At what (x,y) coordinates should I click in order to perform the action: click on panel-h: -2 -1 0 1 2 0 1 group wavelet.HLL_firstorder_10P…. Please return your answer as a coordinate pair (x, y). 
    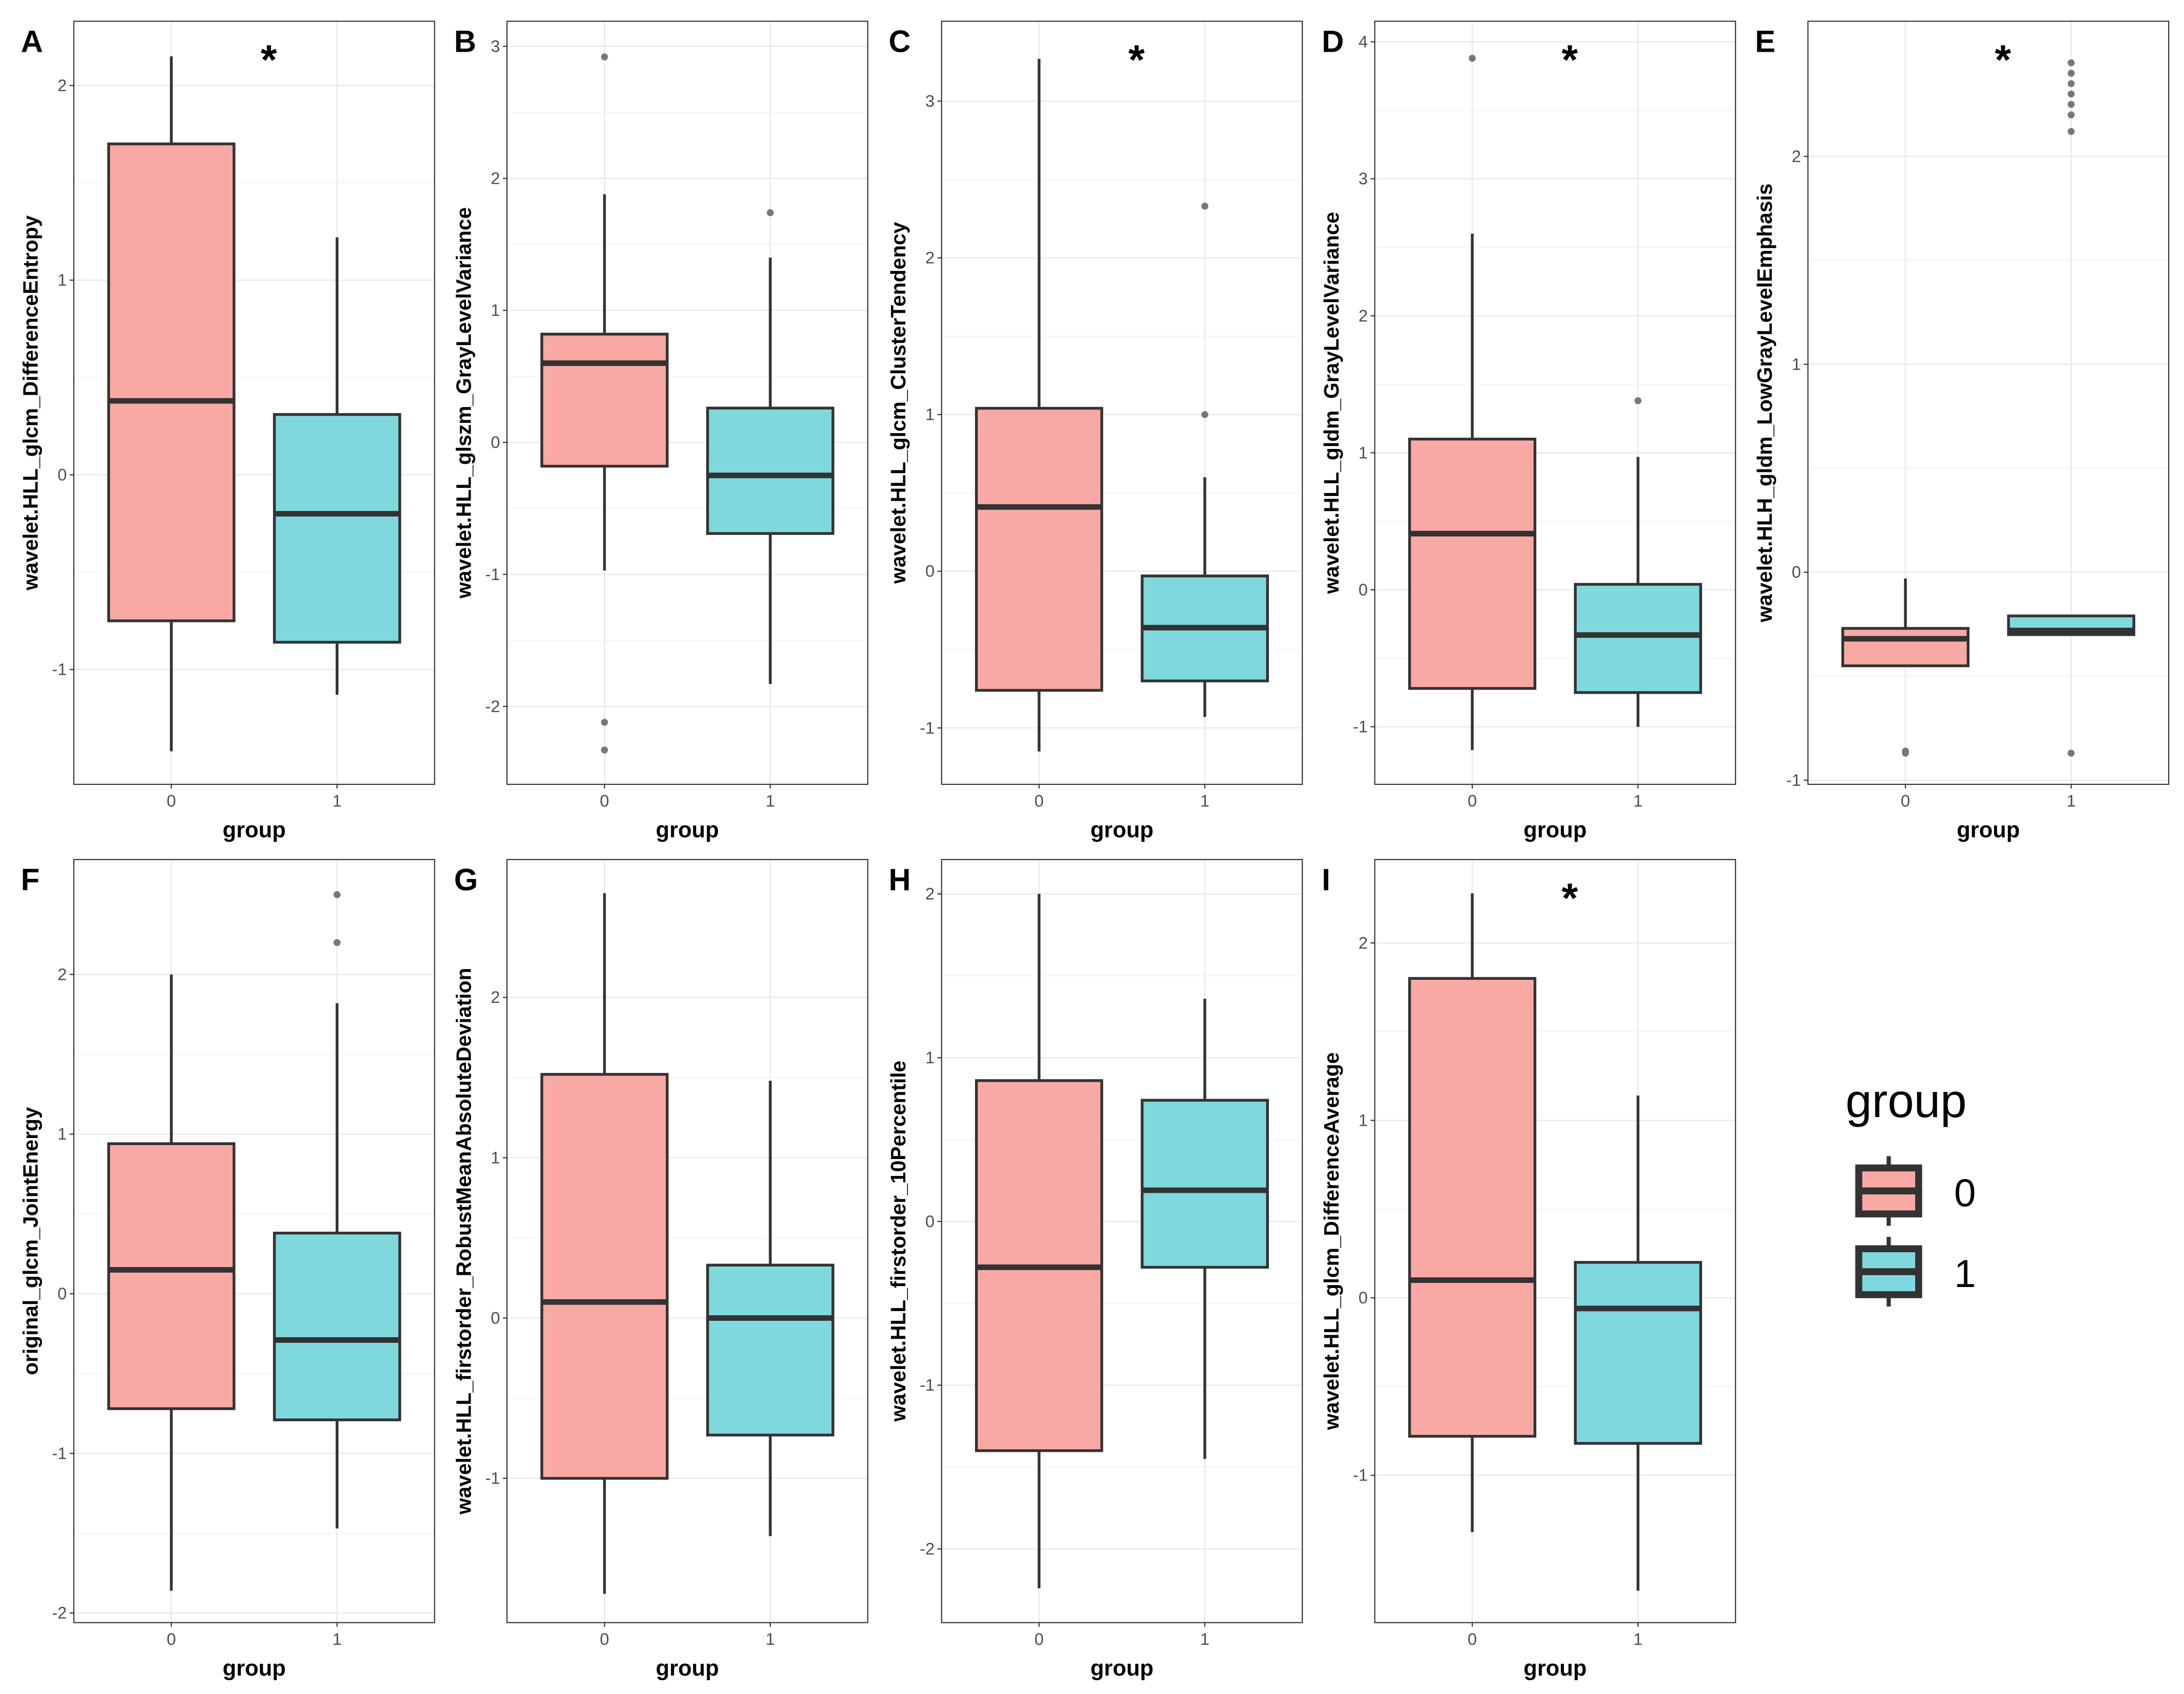
    Looking at the image, I should click on (1094, 1270).